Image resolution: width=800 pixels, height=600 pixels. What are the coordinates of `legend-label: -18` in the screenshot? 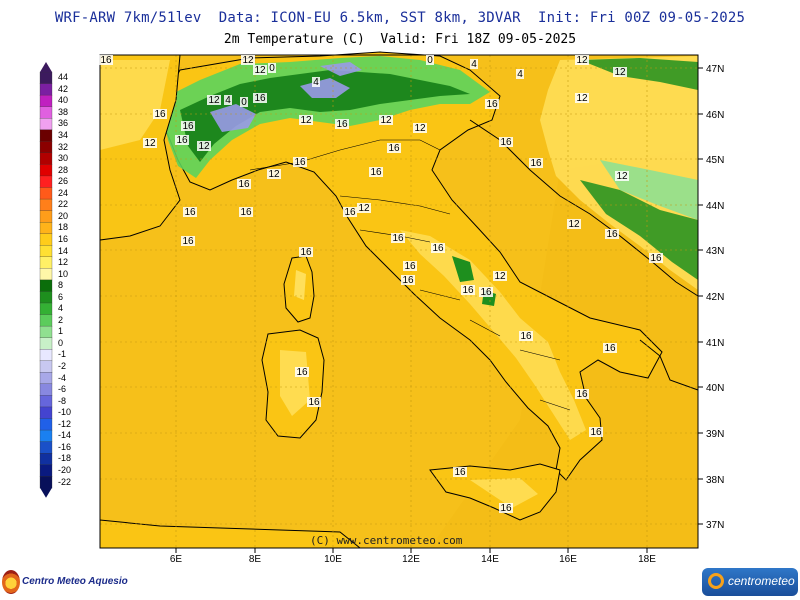 It's located at (64, 458).